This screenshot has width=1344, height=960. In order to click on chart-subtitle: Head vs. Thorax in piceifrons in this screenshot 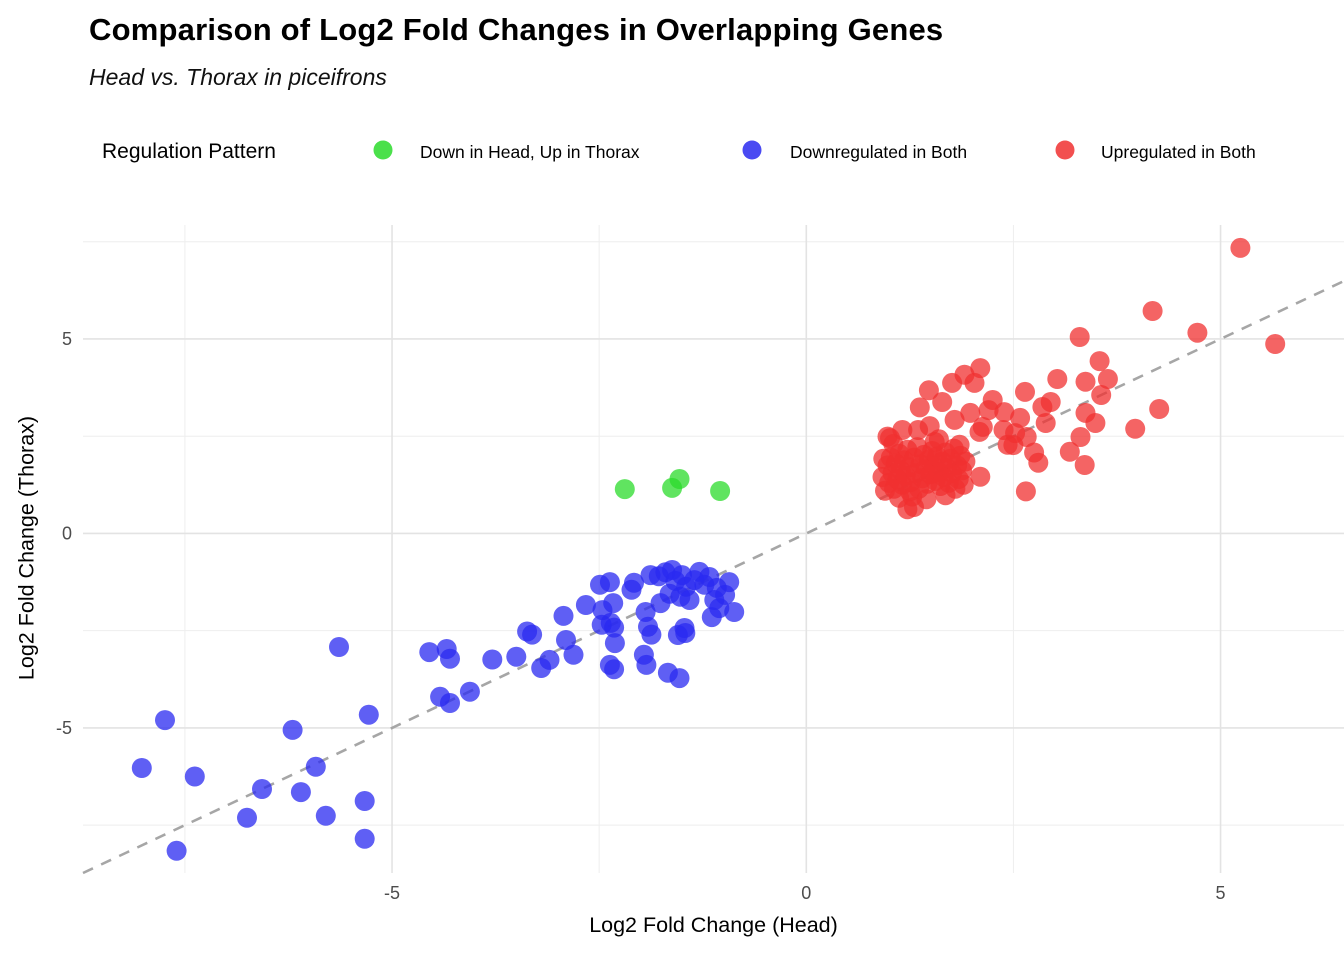, I will do `click(238, 77)`.